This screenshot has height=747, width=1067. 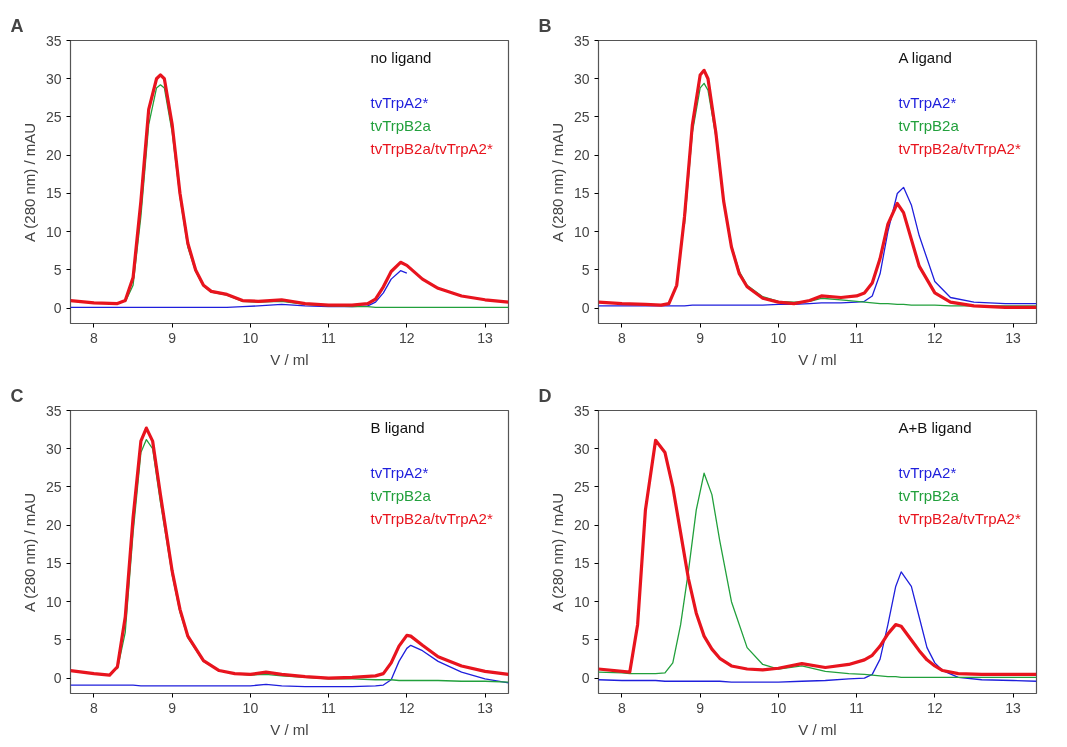 I want to click on chart-title: B, so click(x=545, y=25).